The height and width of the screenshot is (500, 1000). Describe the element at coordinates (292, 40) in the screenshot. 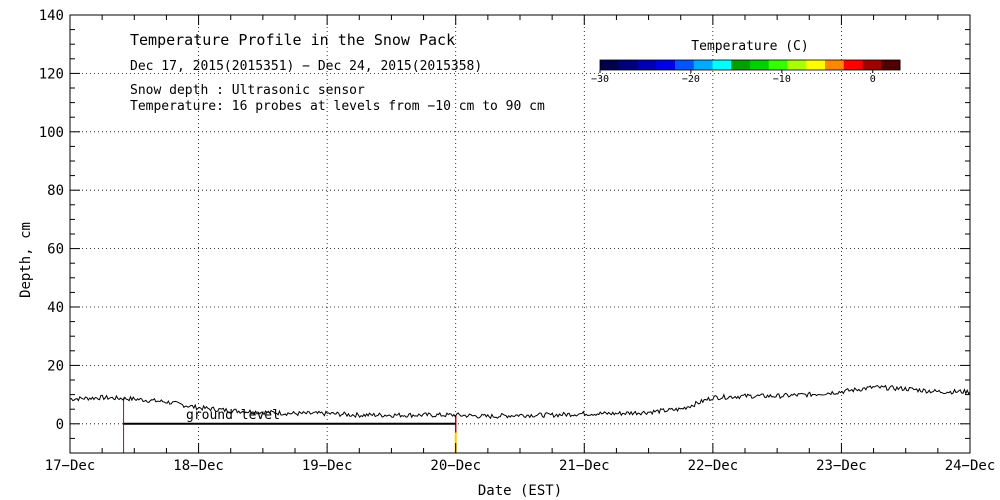

I see `chart-title: Temperature Profile in the Snow Pack` at that location.